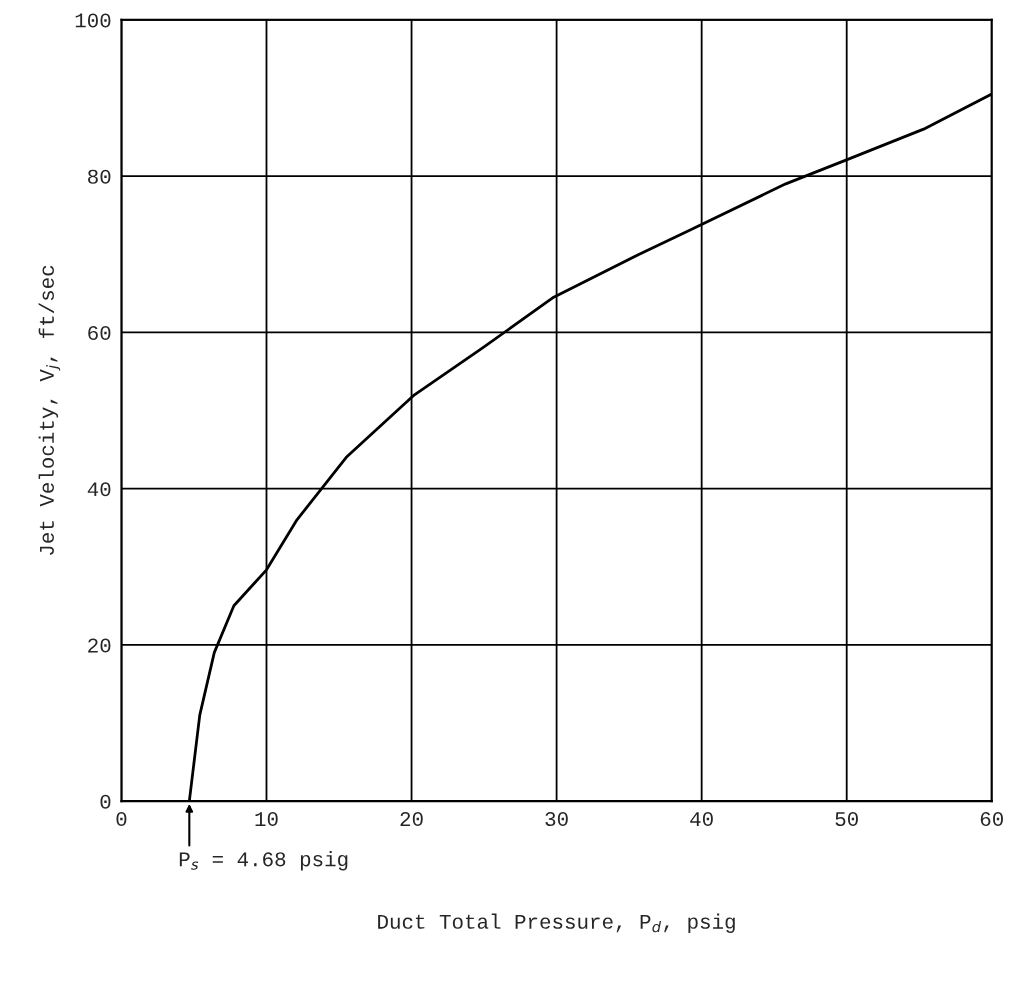  Describe the element at coordinates (846, 819) in the screenshot. I see `x-tick-label: 50` at that location.